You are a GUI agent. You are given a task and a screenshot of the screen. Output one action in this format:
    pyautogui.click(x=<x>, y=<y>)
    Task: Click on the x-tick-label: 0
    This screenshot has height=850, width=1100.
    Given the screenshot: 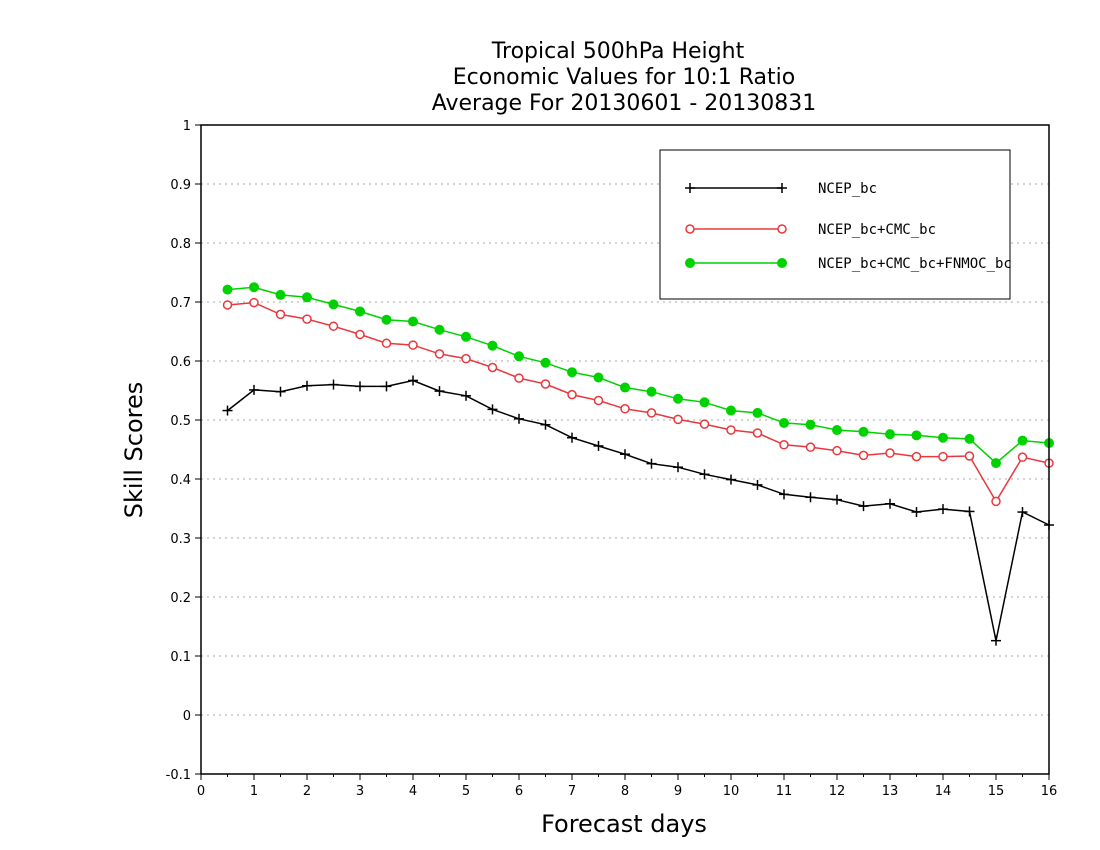 What is the action you would take?
    pyautogui.click(x=201, y=791)
    